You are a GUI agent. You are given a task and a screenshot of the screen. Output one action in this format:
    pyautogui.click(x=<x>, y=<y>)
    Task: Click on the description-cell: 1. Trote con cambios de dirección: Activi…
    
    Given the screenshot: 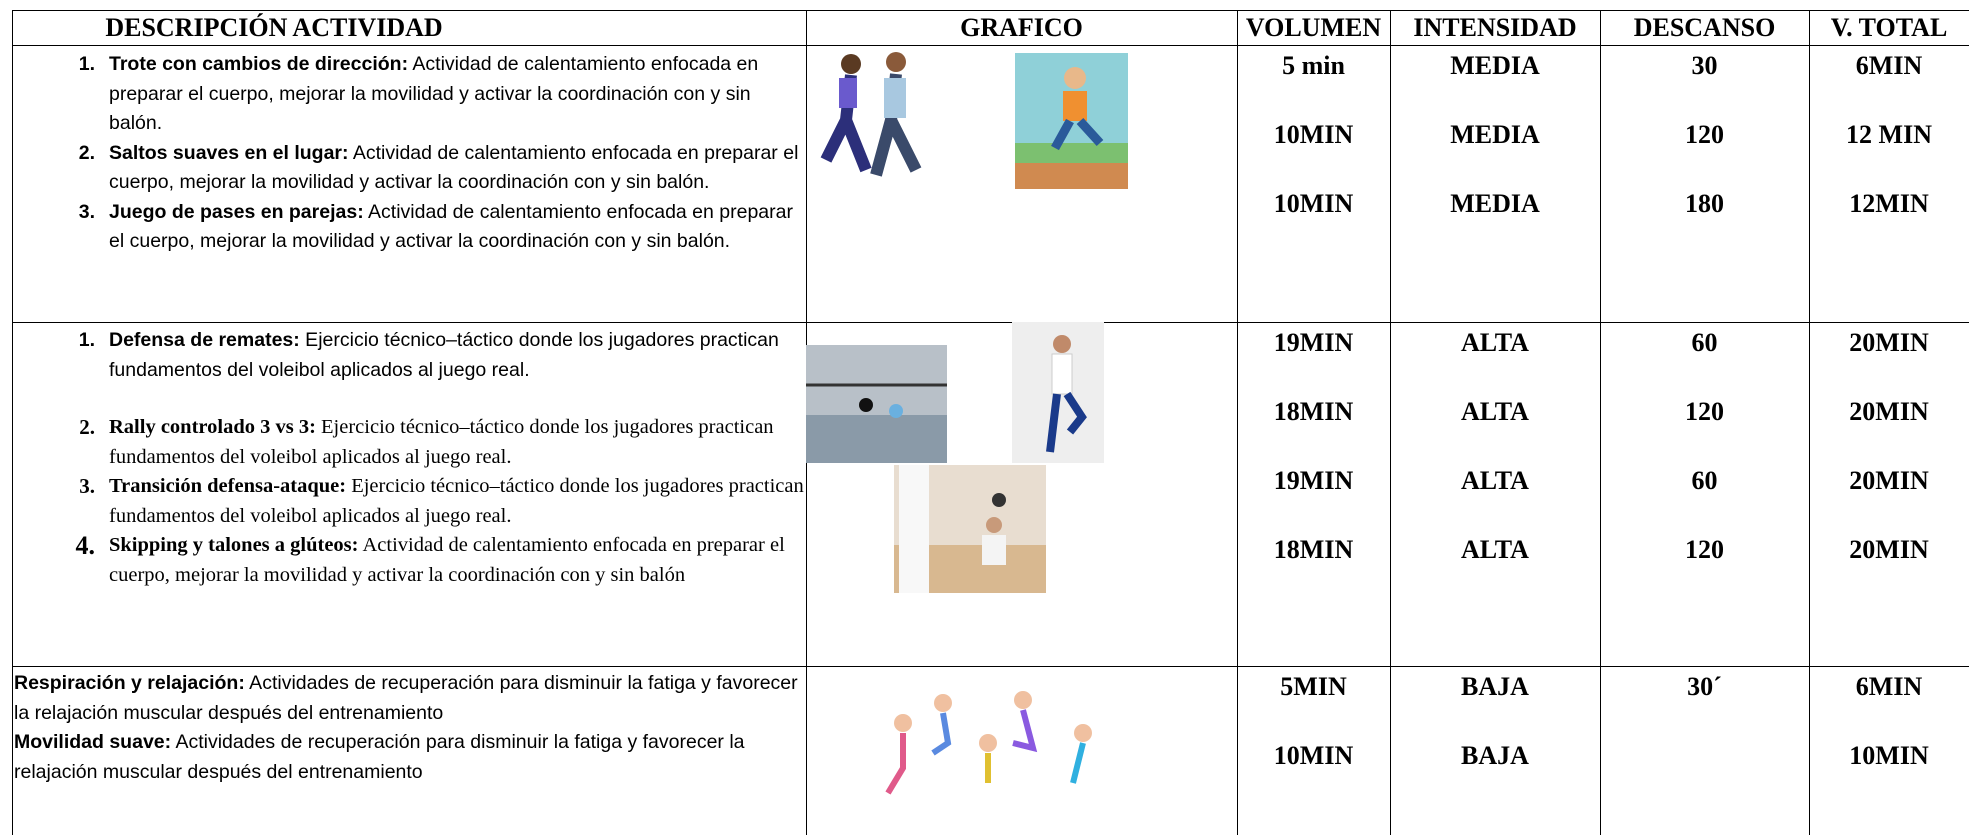 What is the action you would take?
    pyautogui.click(x=409, y=153)
    